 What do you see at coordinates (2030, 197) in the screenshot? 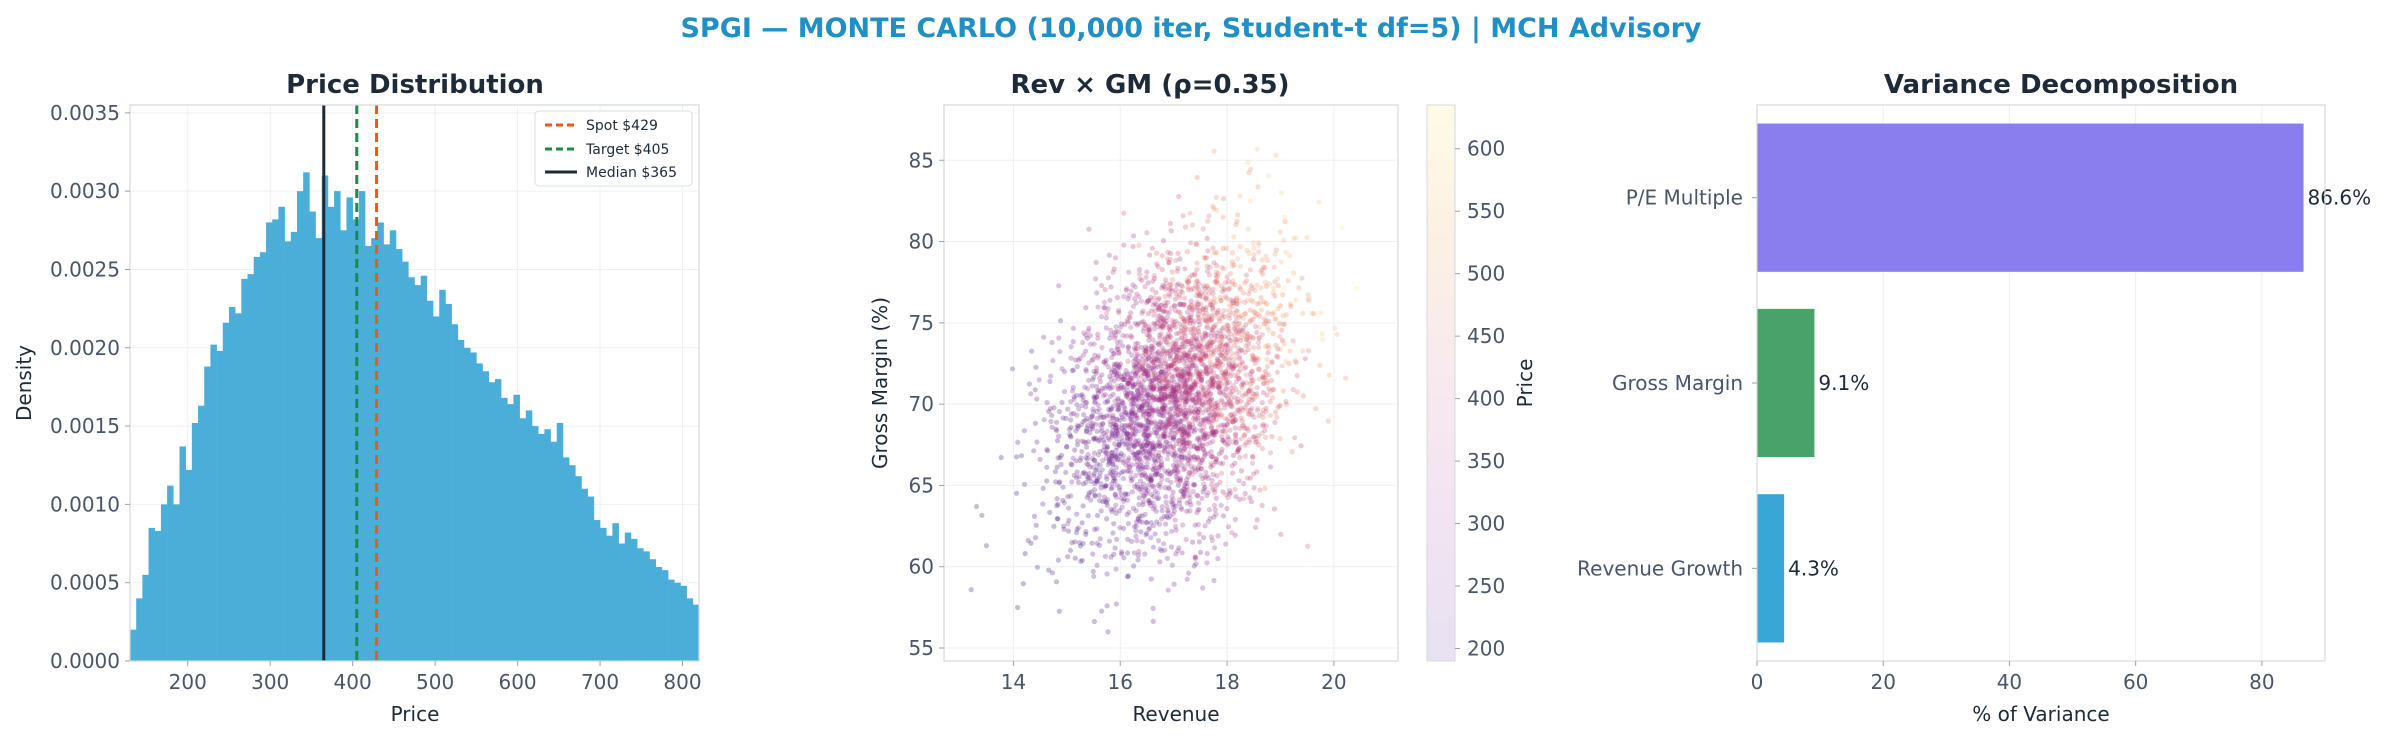
I see `variance-bar` at bounding box center [2030, 197].